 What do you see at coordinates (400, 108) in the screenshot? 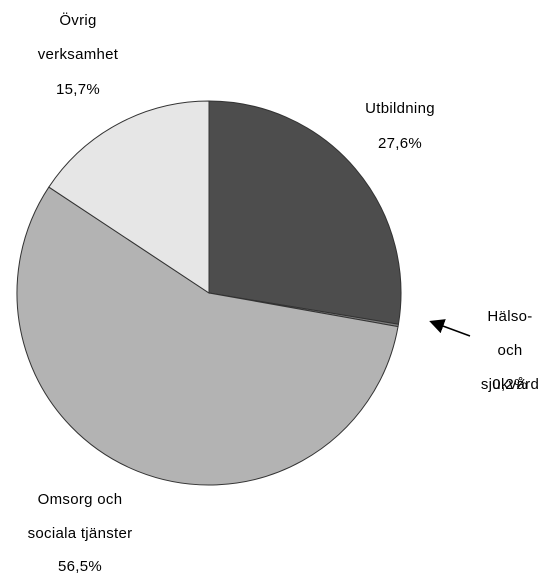
I see `category-label: Utbildning` at bounding box center [400, 108].